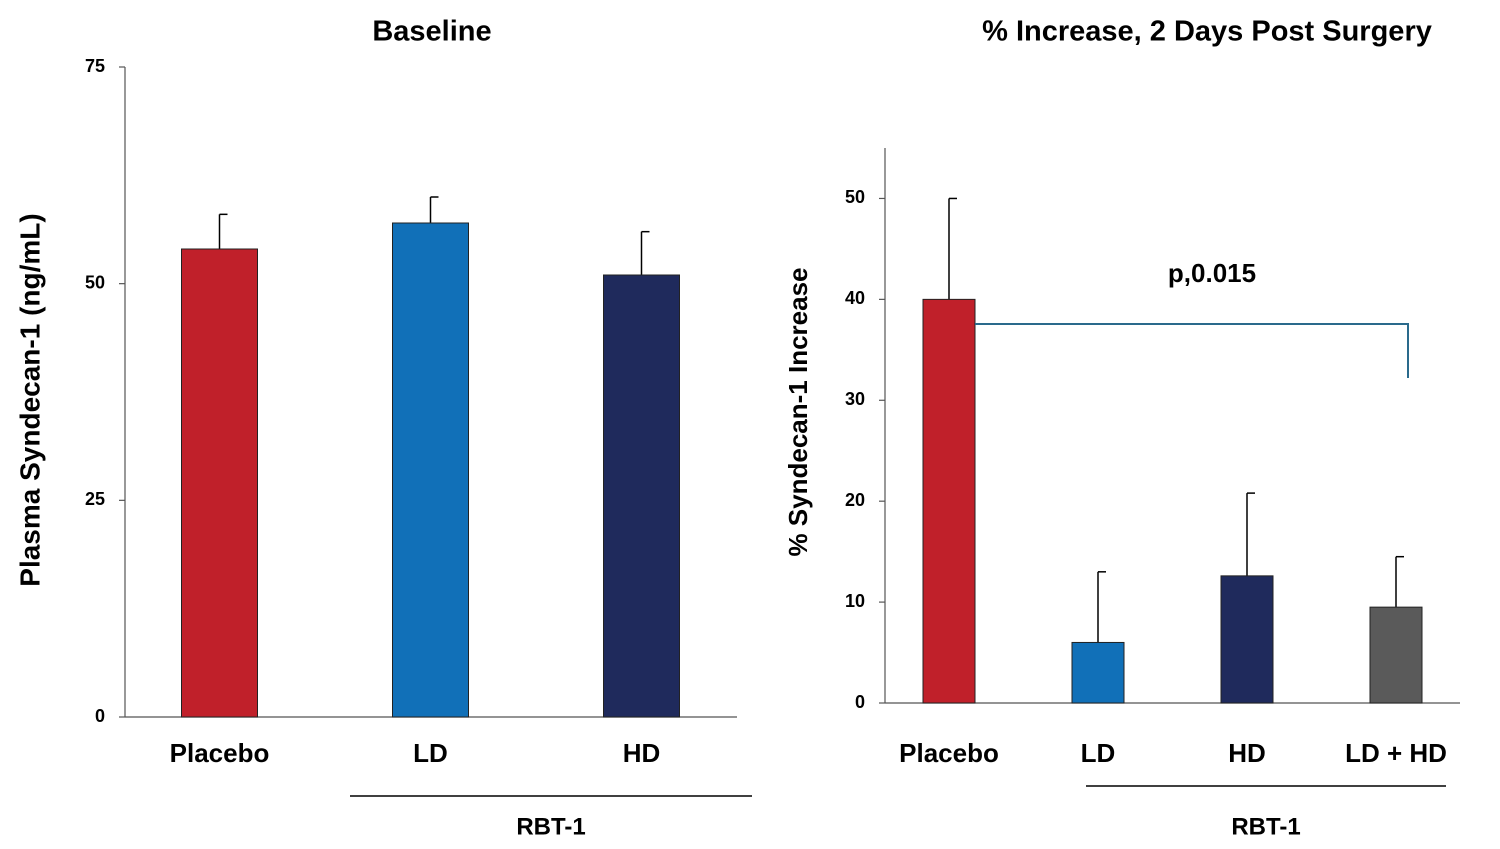 The height and width of the screenshot is (849, 1500). Describe the element at coordinates (855, 601) in the screenshot. I see `y-tick-label: 10` at that location.